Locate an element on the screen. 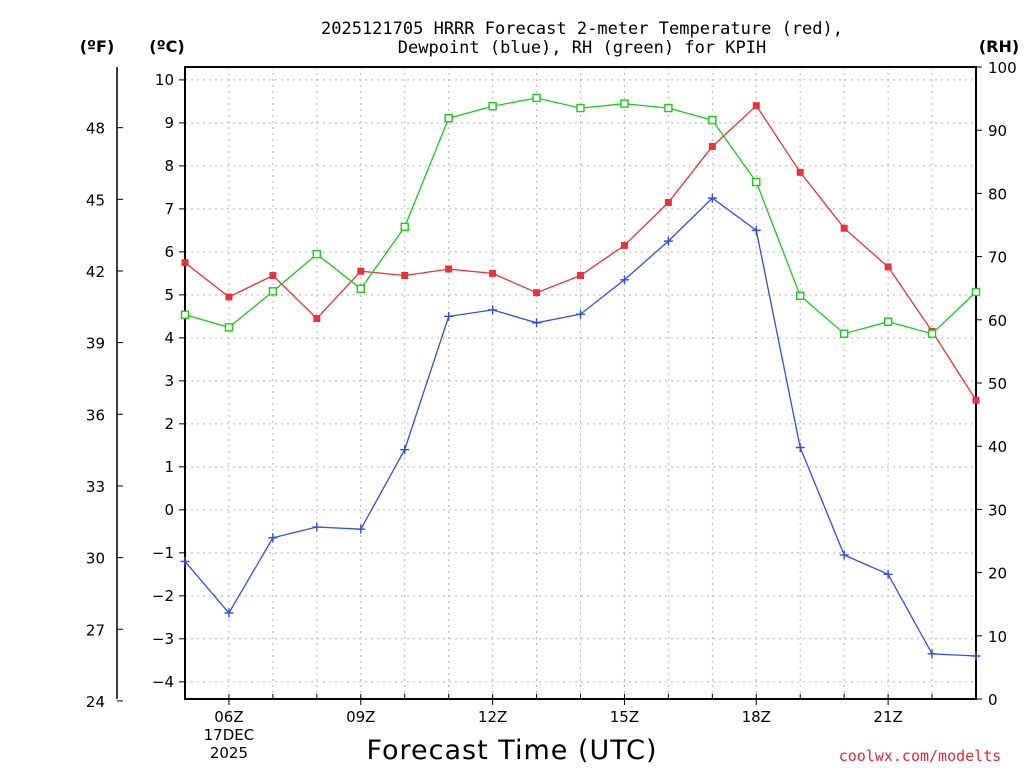  celsius-unit-label: (ºC) is located at coordinates (166, 46).